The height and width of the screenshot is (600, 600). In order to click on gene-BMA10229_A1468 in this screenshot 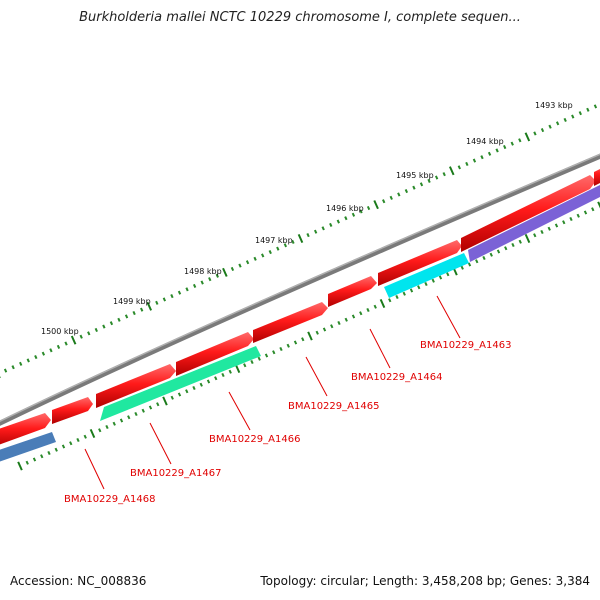, I will do `click(28, 448)`.